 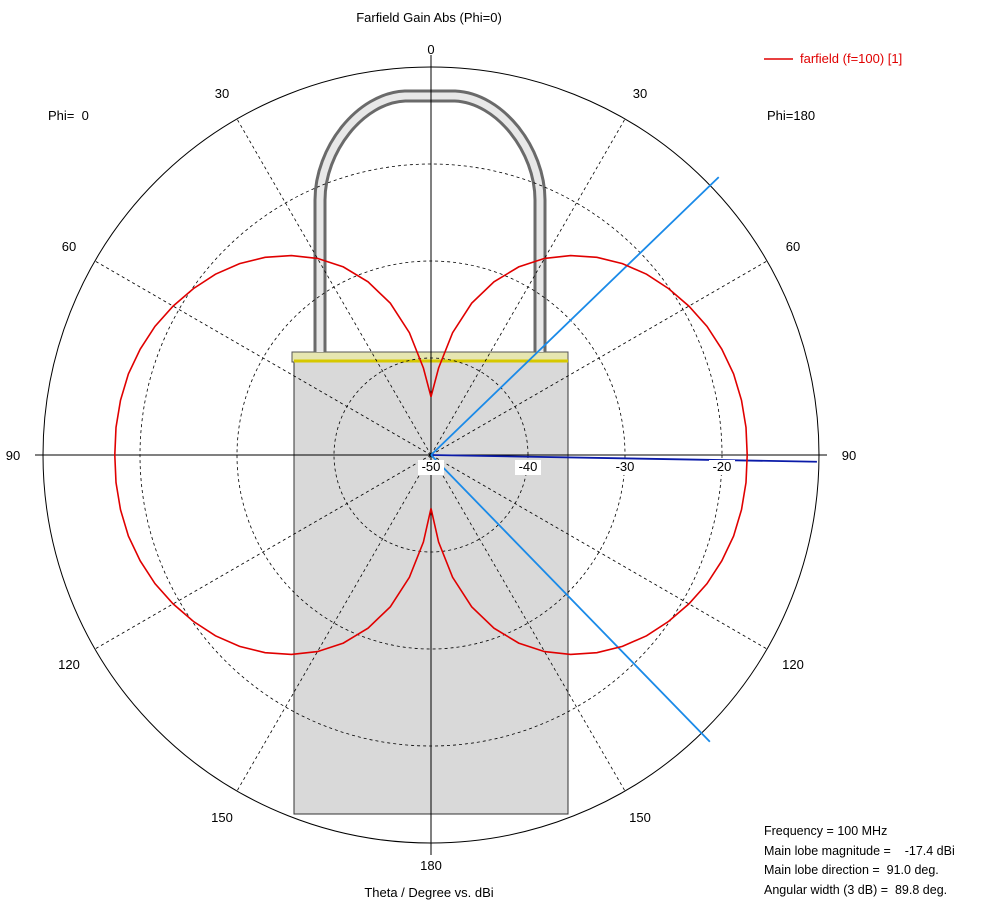 I want to click on info-label: Main lobe direction =, so click(x=825, y=870).